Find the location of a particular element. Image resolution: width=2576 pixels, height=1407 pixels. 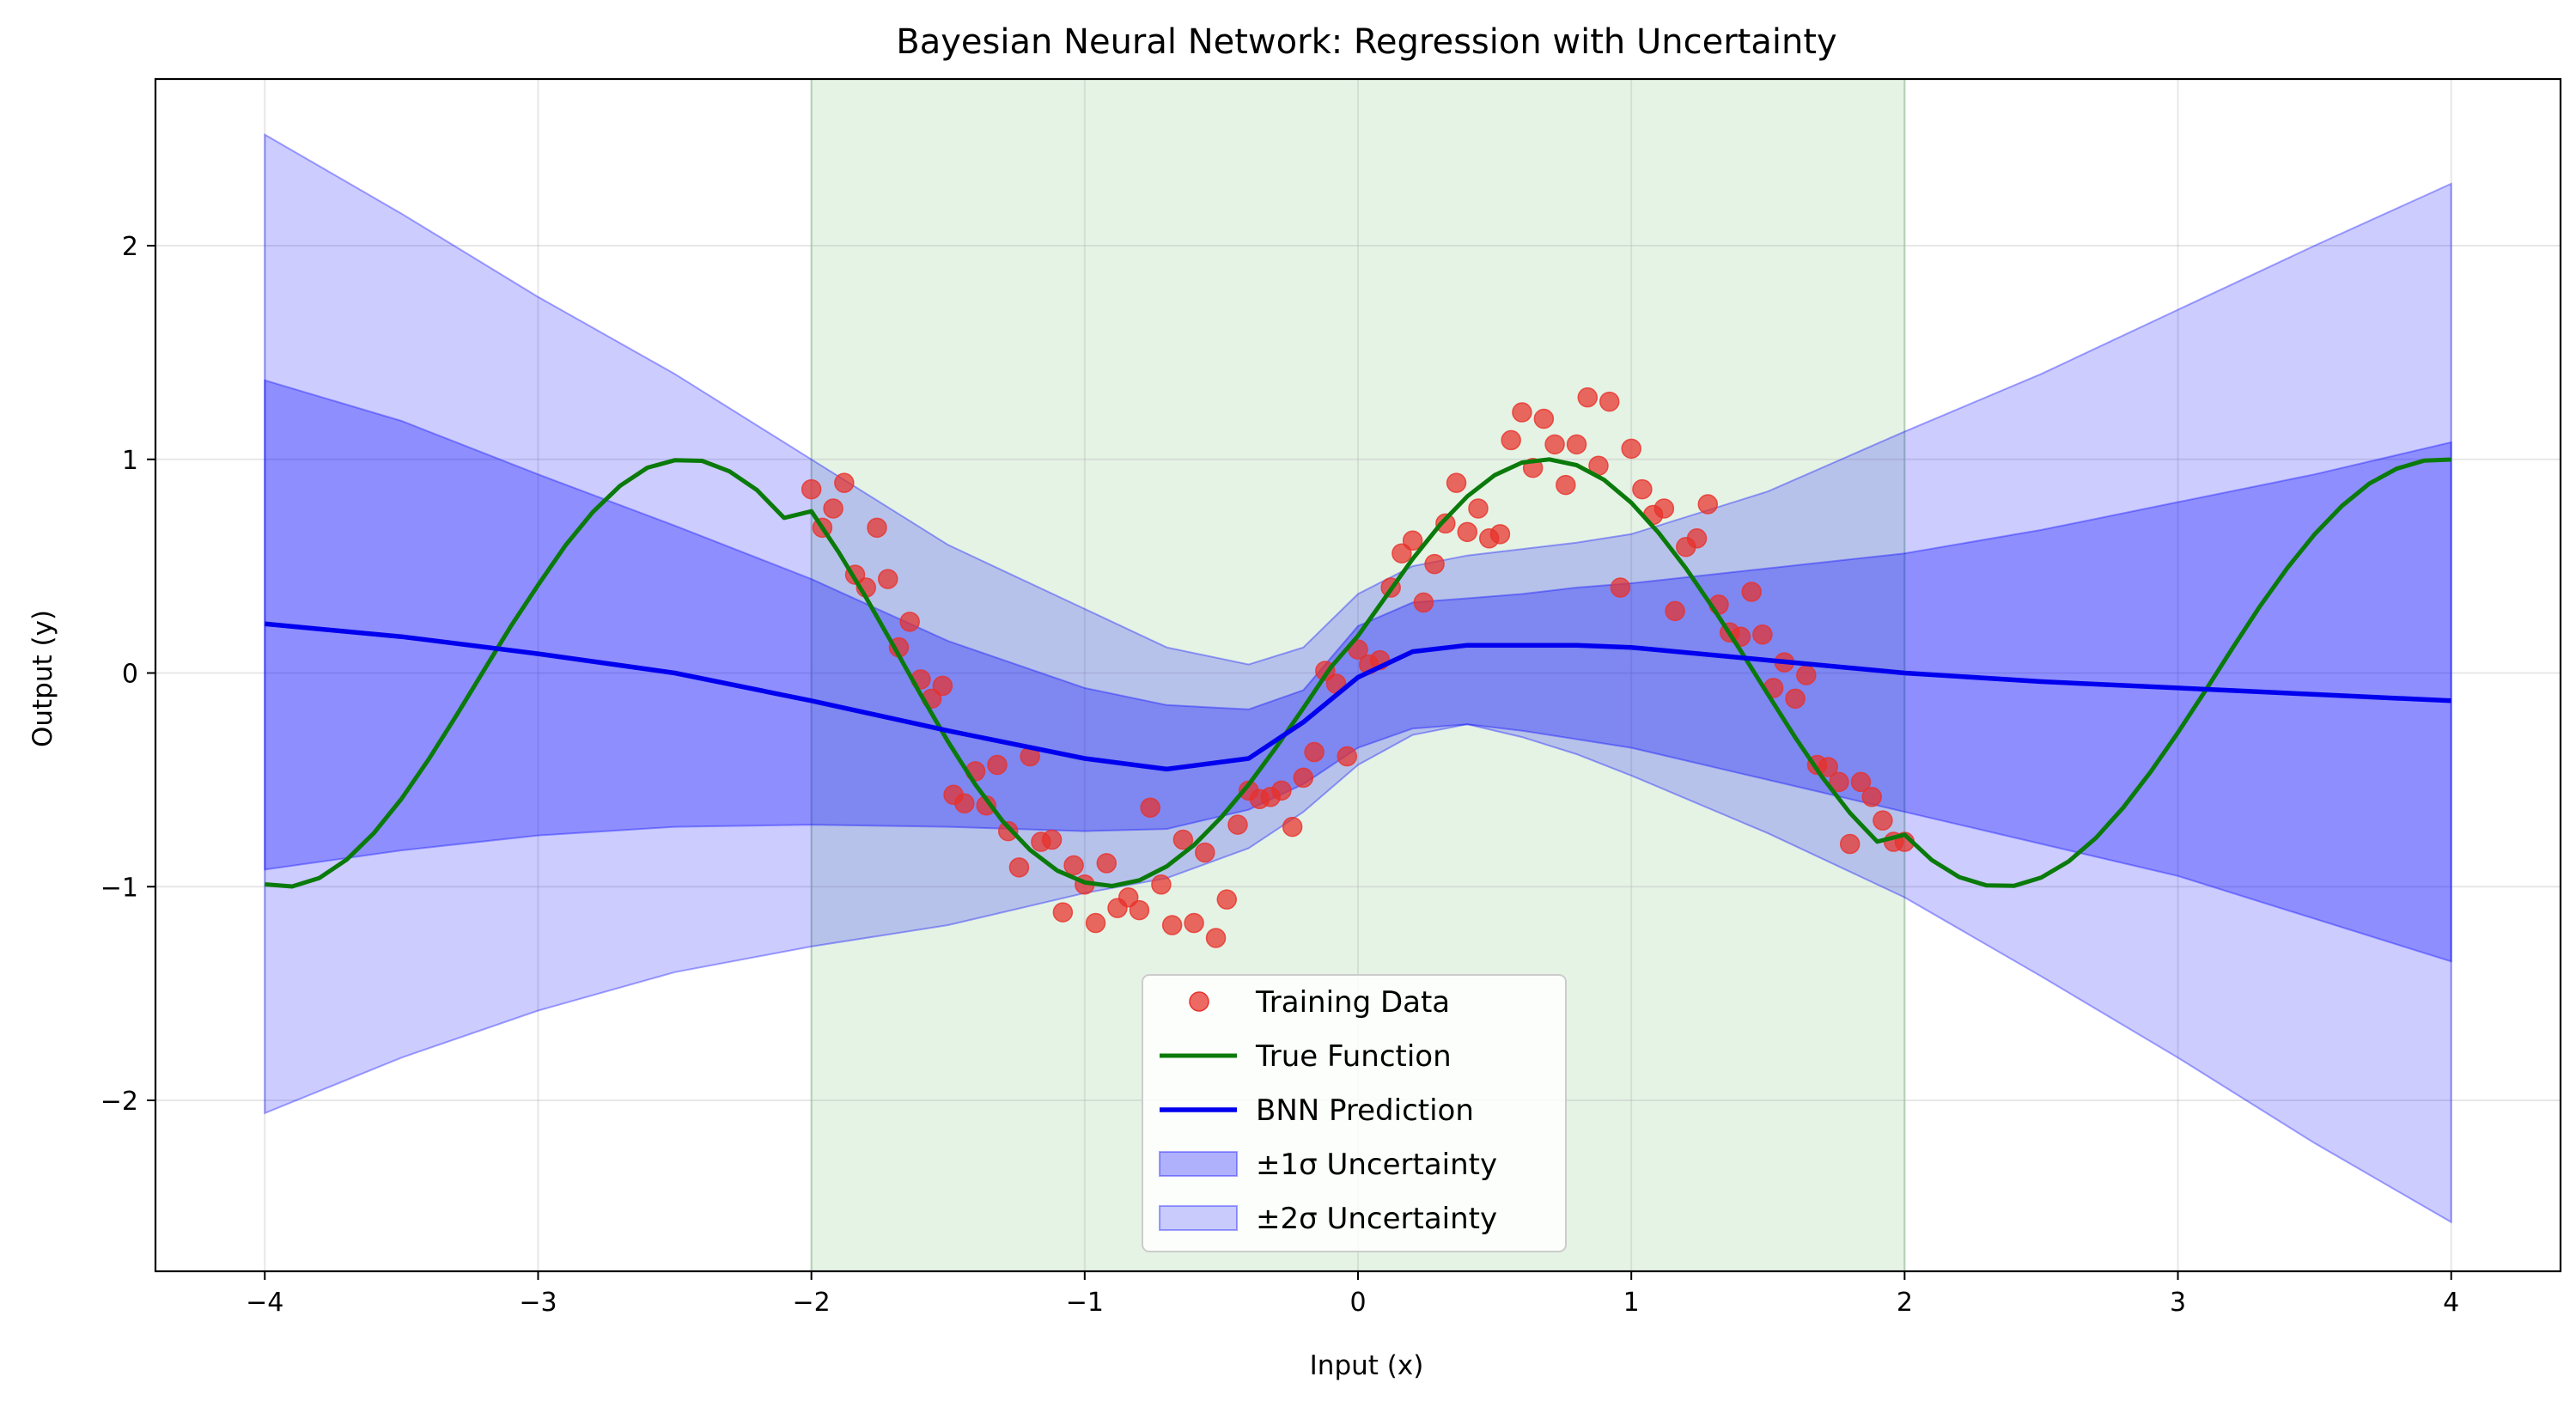

x-tick-label: −3 is located at coordinates (538, 1303).